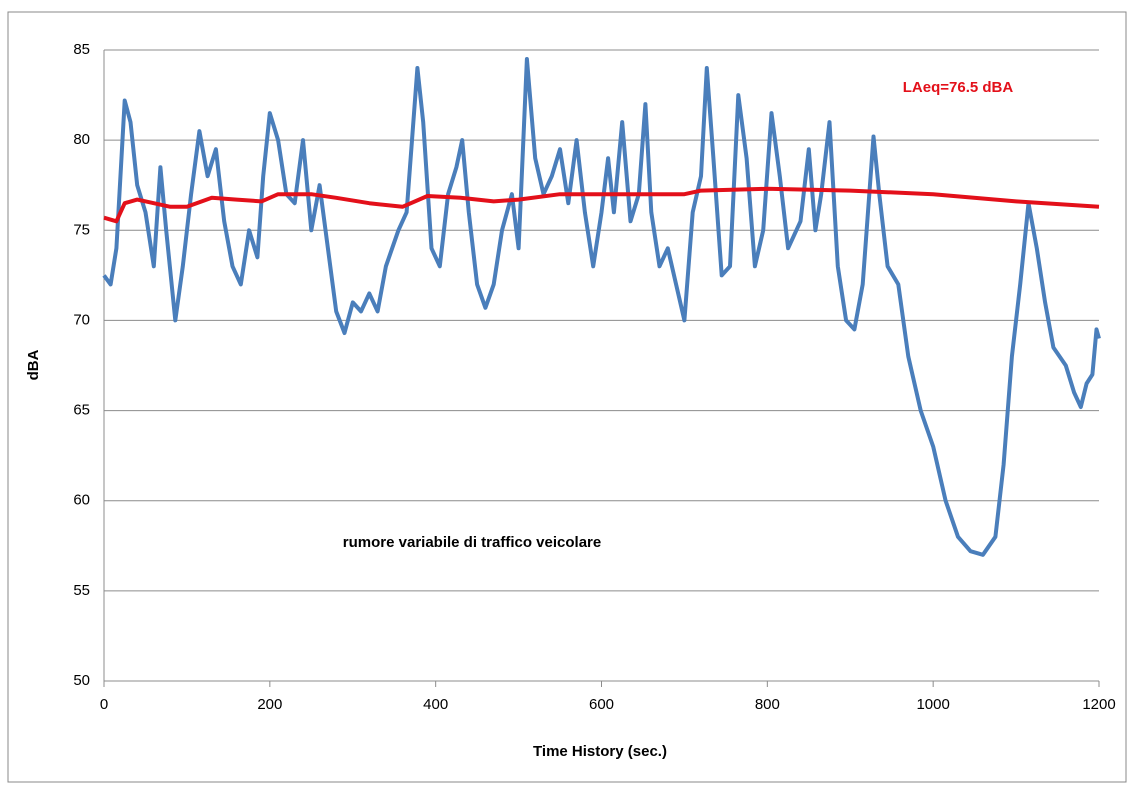 The width and height of the screenshot is (1134, 789). What do you see at coordinates (1098, 704) in the screenshot?
I see `x-tick-label: 1200` at bounding box center [1098, 704].